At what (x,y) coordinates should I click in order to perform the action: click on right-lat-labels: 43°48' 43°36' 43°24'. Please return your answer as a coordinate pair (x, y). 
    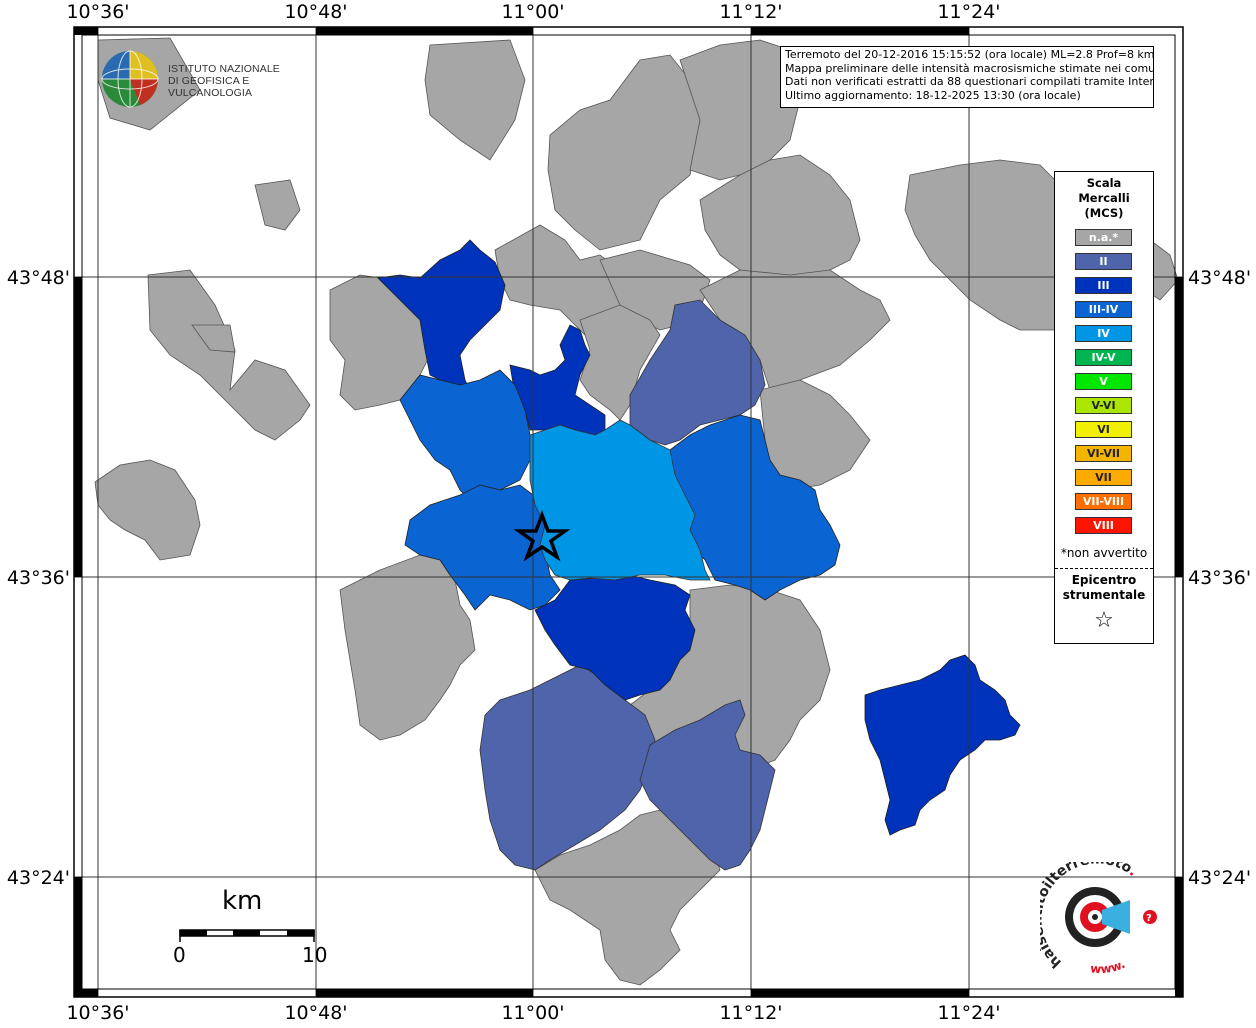
    Looking at the image, I should click on (1219, 578).